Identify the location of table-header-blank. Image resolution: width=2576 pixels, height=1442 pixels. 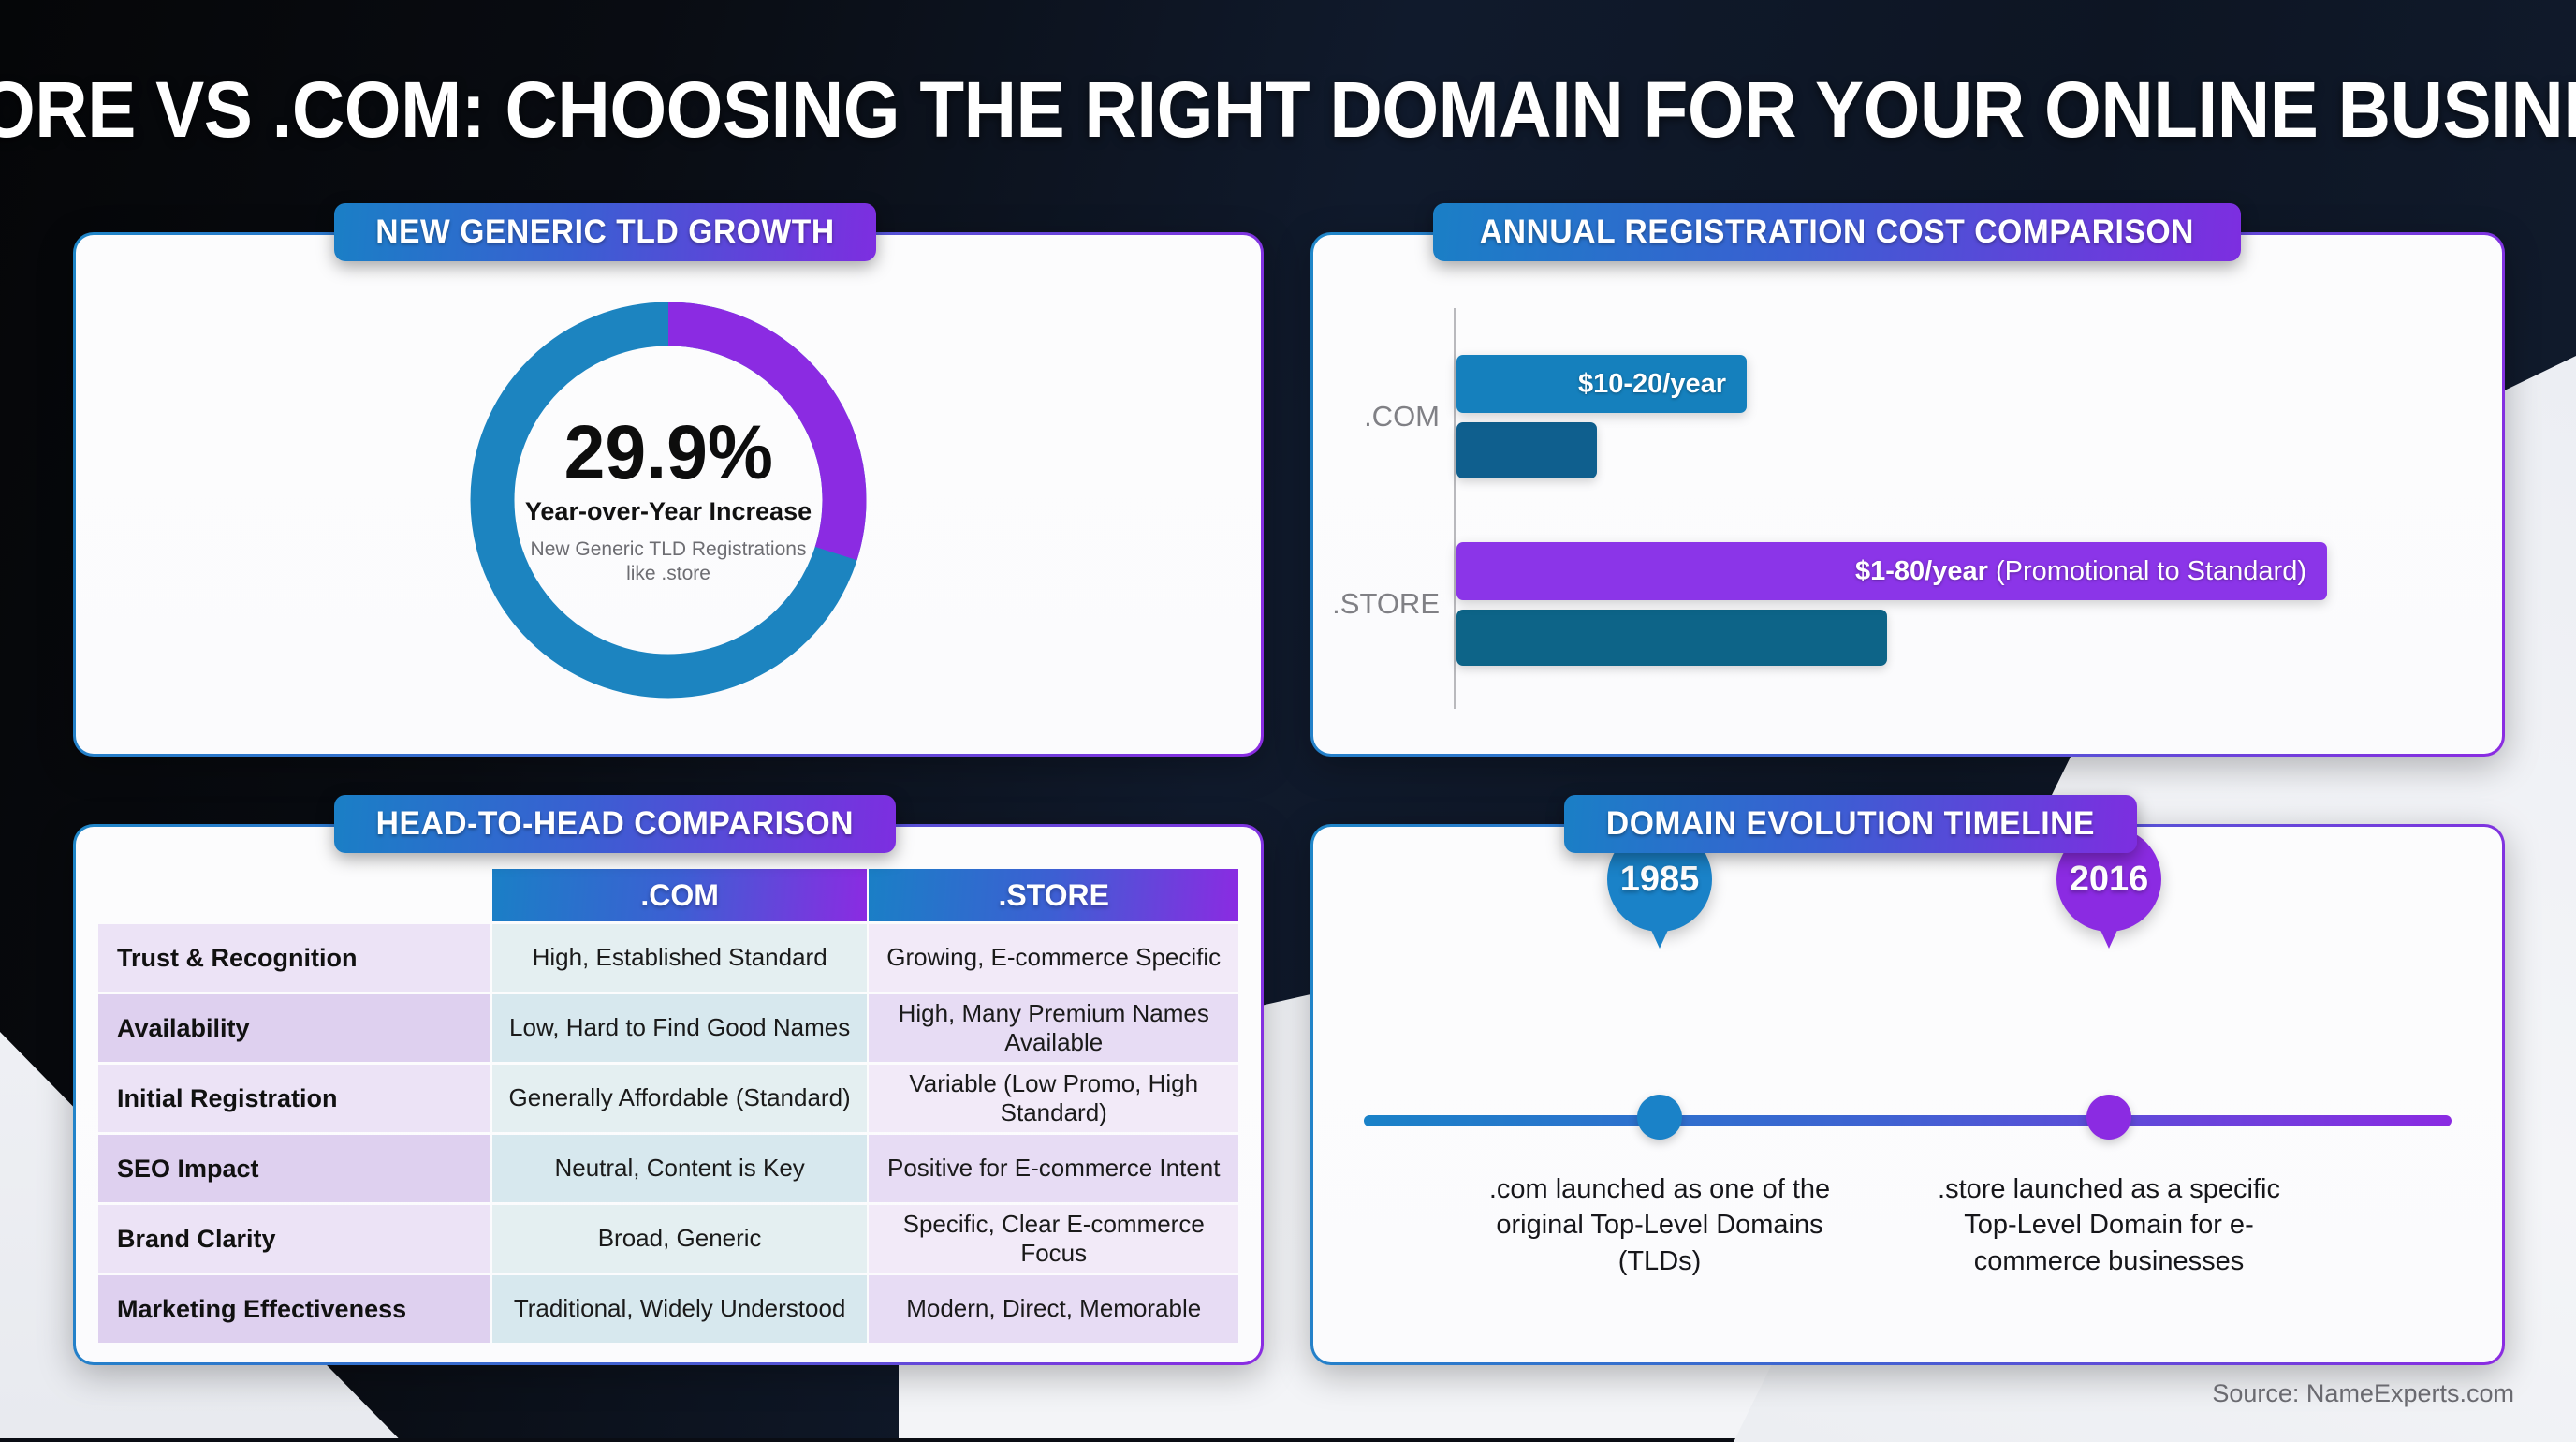
(294, 895).